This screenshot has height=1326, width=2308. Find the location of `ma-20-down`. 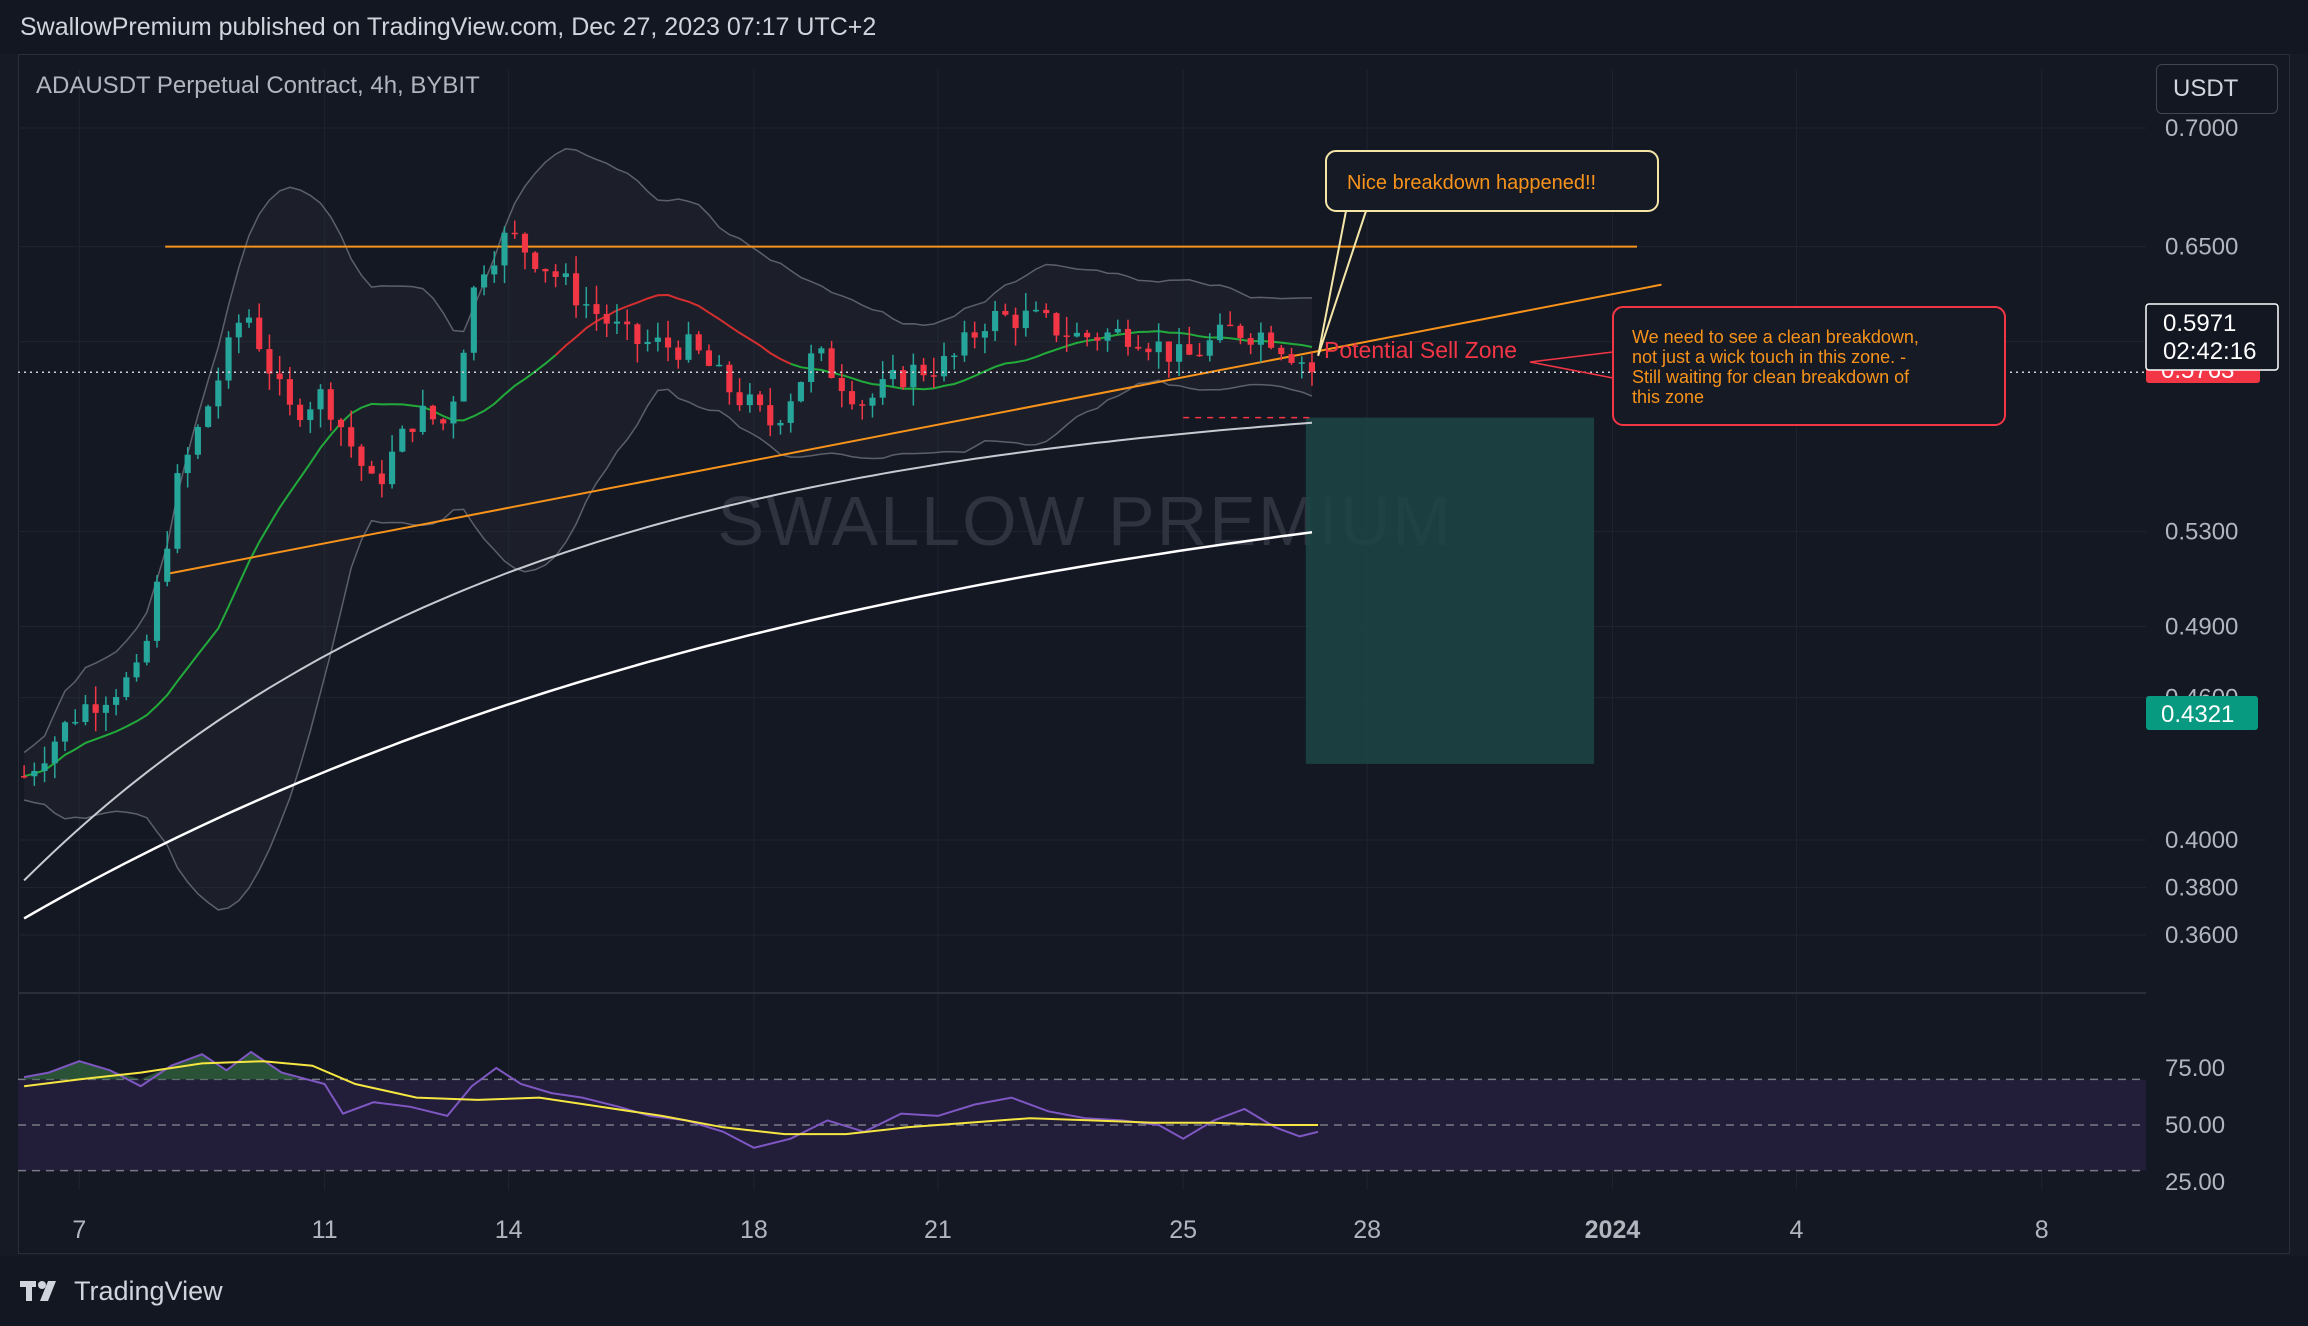

ma-20-down is located at coordinates (673, 329).